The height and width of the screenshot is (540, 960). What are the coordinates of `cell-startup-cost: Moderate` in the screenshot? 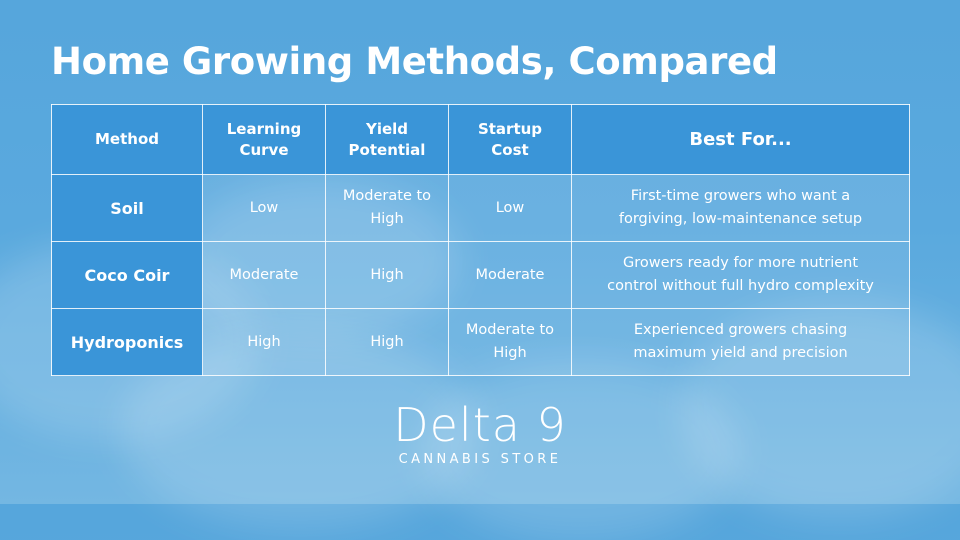 It's located at (510, 275).